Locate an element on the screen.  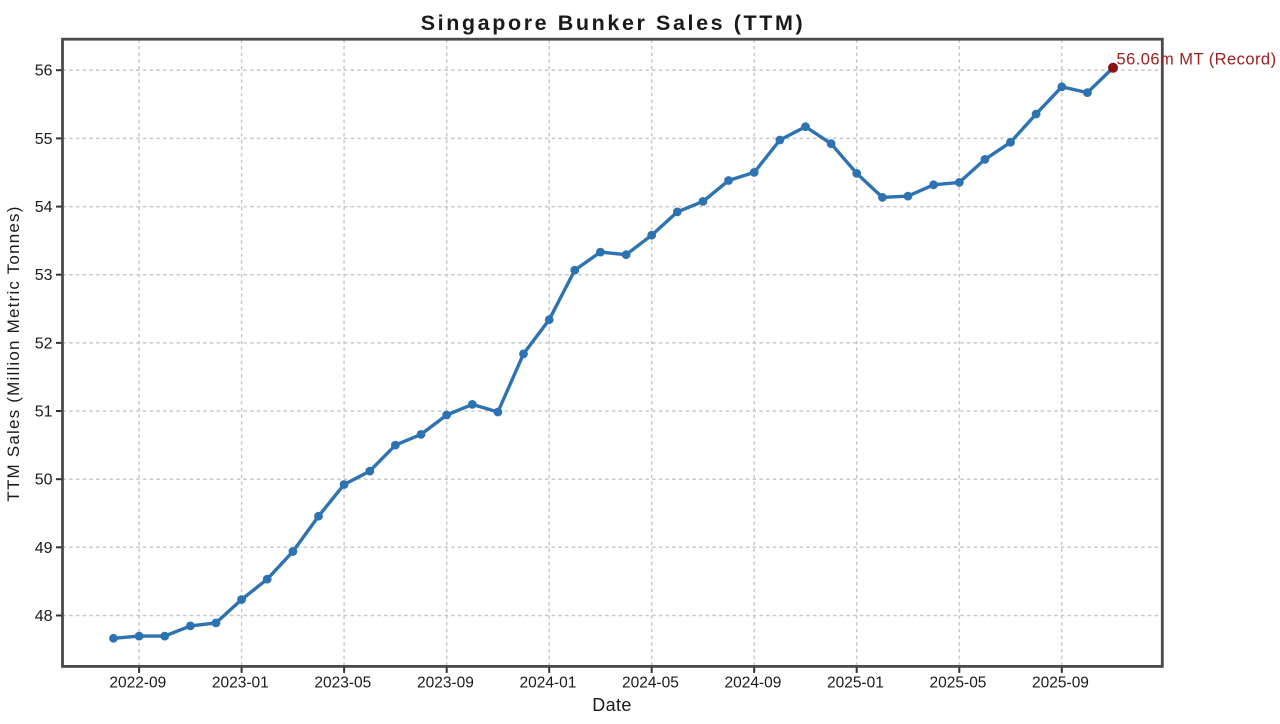
svg-text: Singapore Bunker Sales (TTM) is located at coordinates (613, 23).